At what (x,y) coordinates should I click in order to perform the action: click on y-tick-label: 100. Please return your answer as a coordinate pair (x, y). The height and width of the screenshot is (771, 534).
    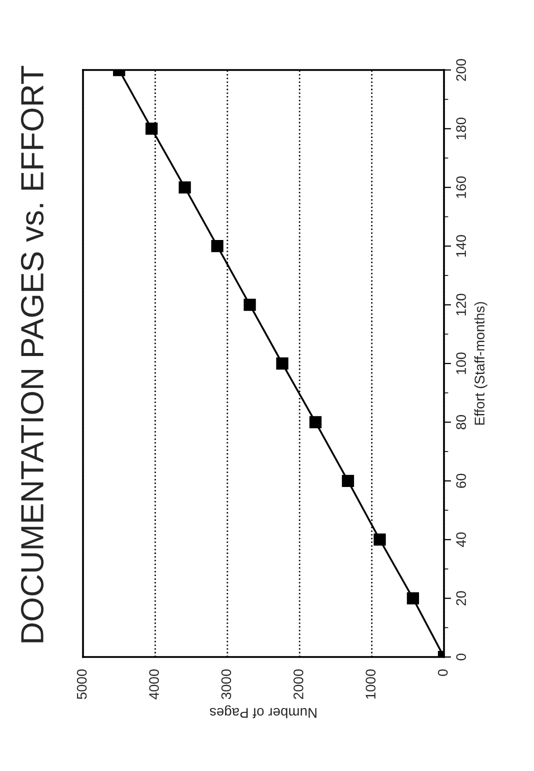
    Looking at the image, I should click on (461, 363).